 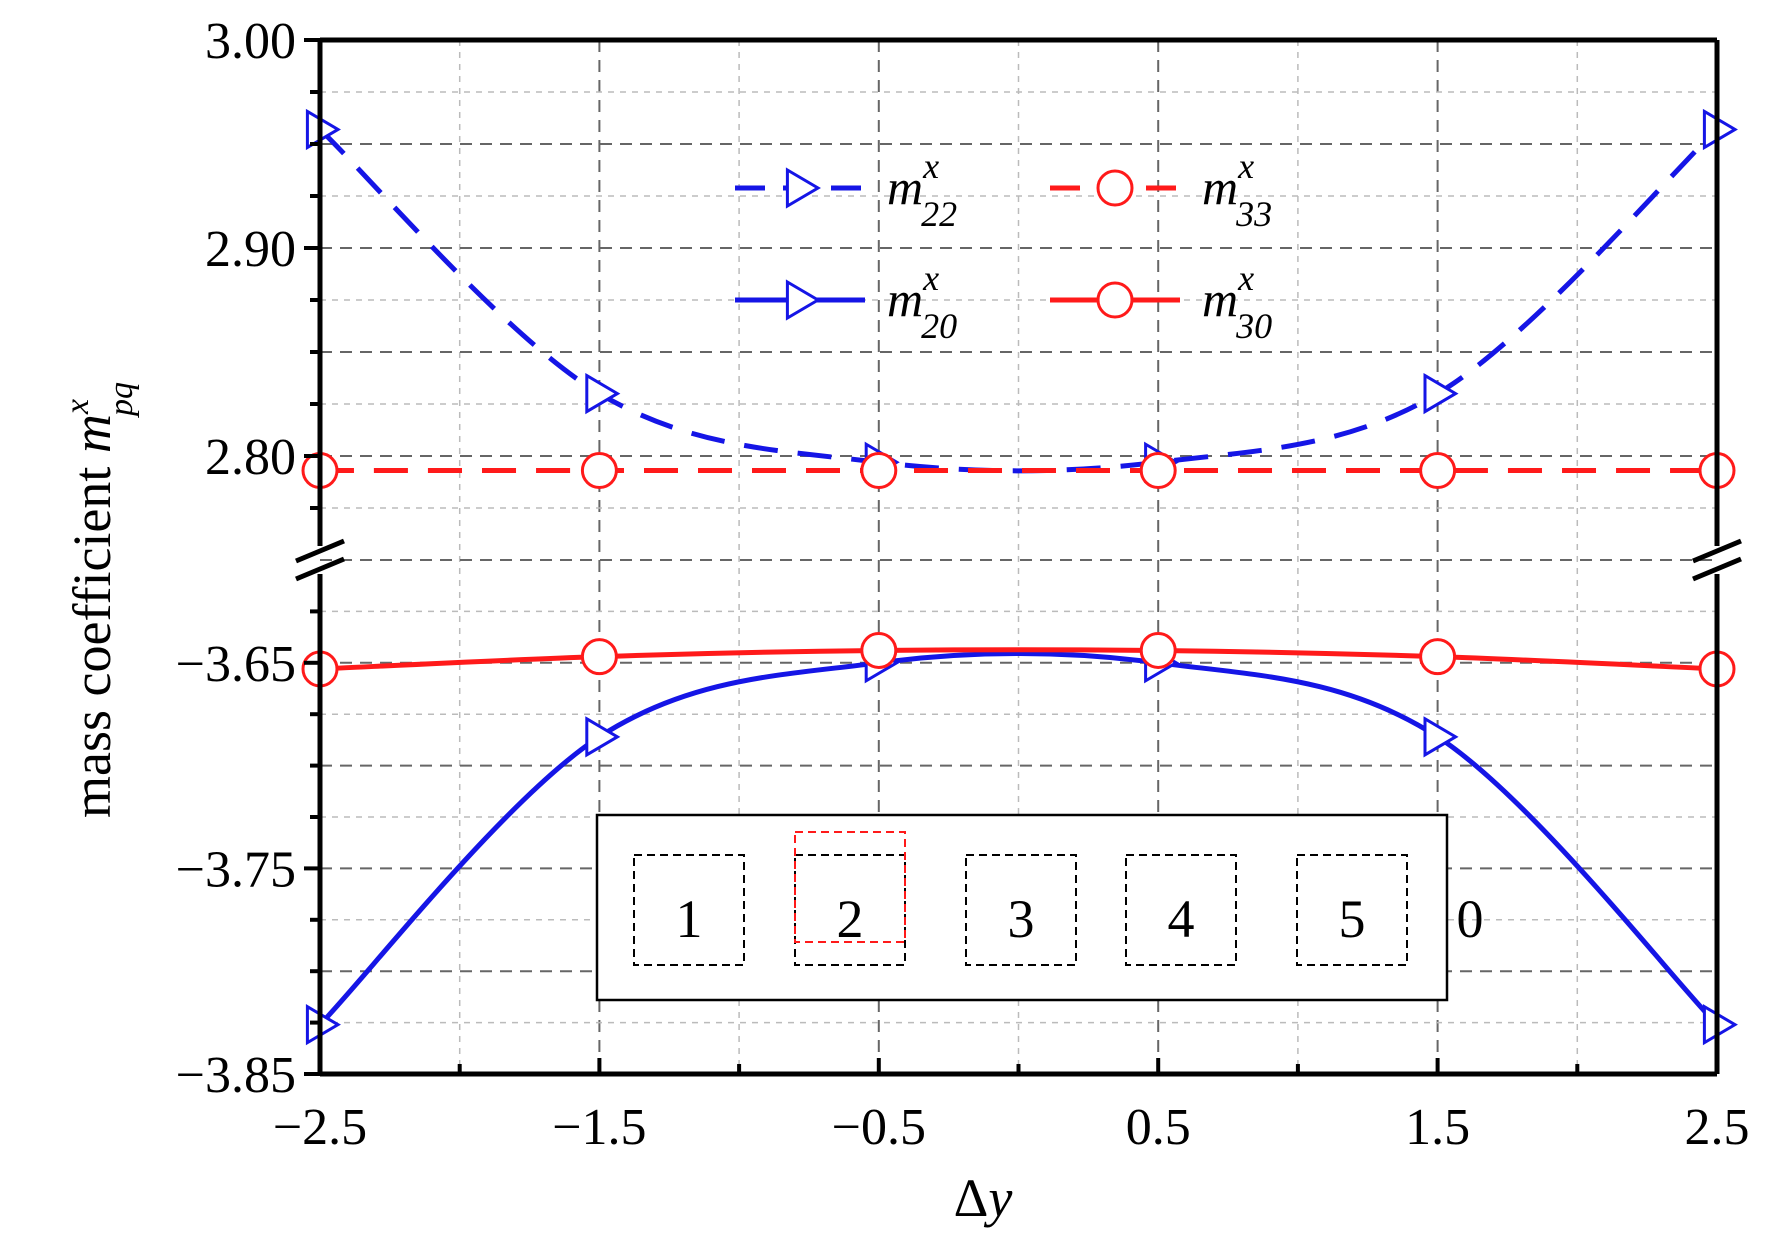 I want to click on legend-label: mx 30, so click(x=1237, y=302).